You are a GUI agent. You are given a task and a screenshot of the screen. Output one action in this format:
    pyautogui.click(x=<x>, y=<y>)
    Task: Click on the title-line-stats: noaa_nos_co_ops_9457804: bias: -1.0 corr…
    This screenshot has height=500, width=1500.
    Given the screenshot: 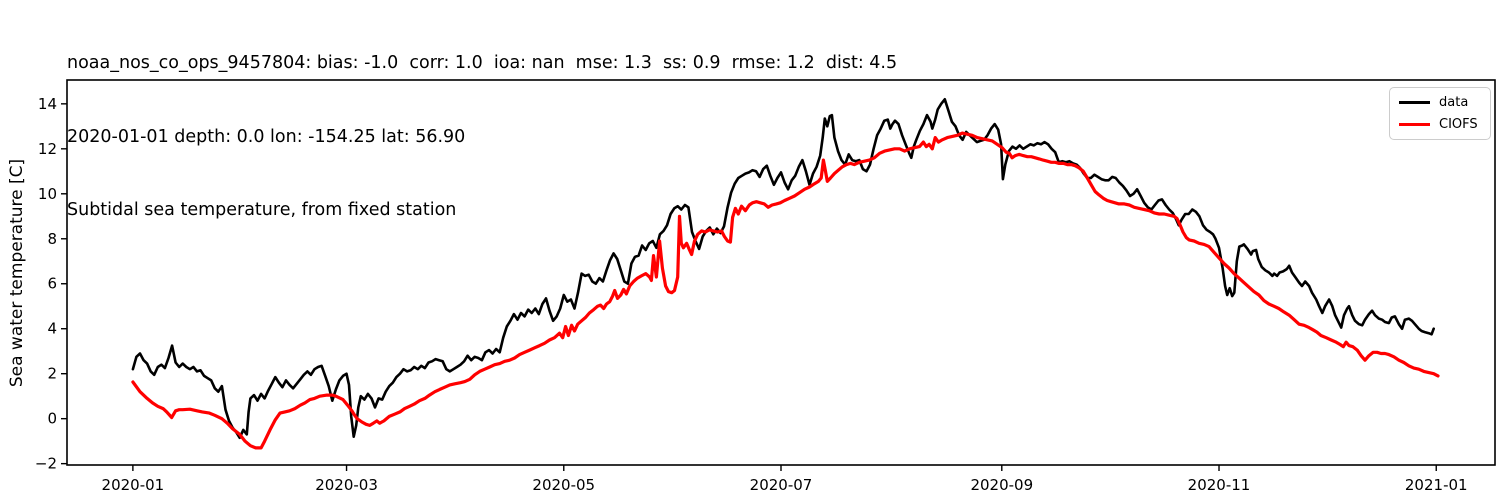 What is the action you would take?
    pyautogui.click(x=482, y=63)
    